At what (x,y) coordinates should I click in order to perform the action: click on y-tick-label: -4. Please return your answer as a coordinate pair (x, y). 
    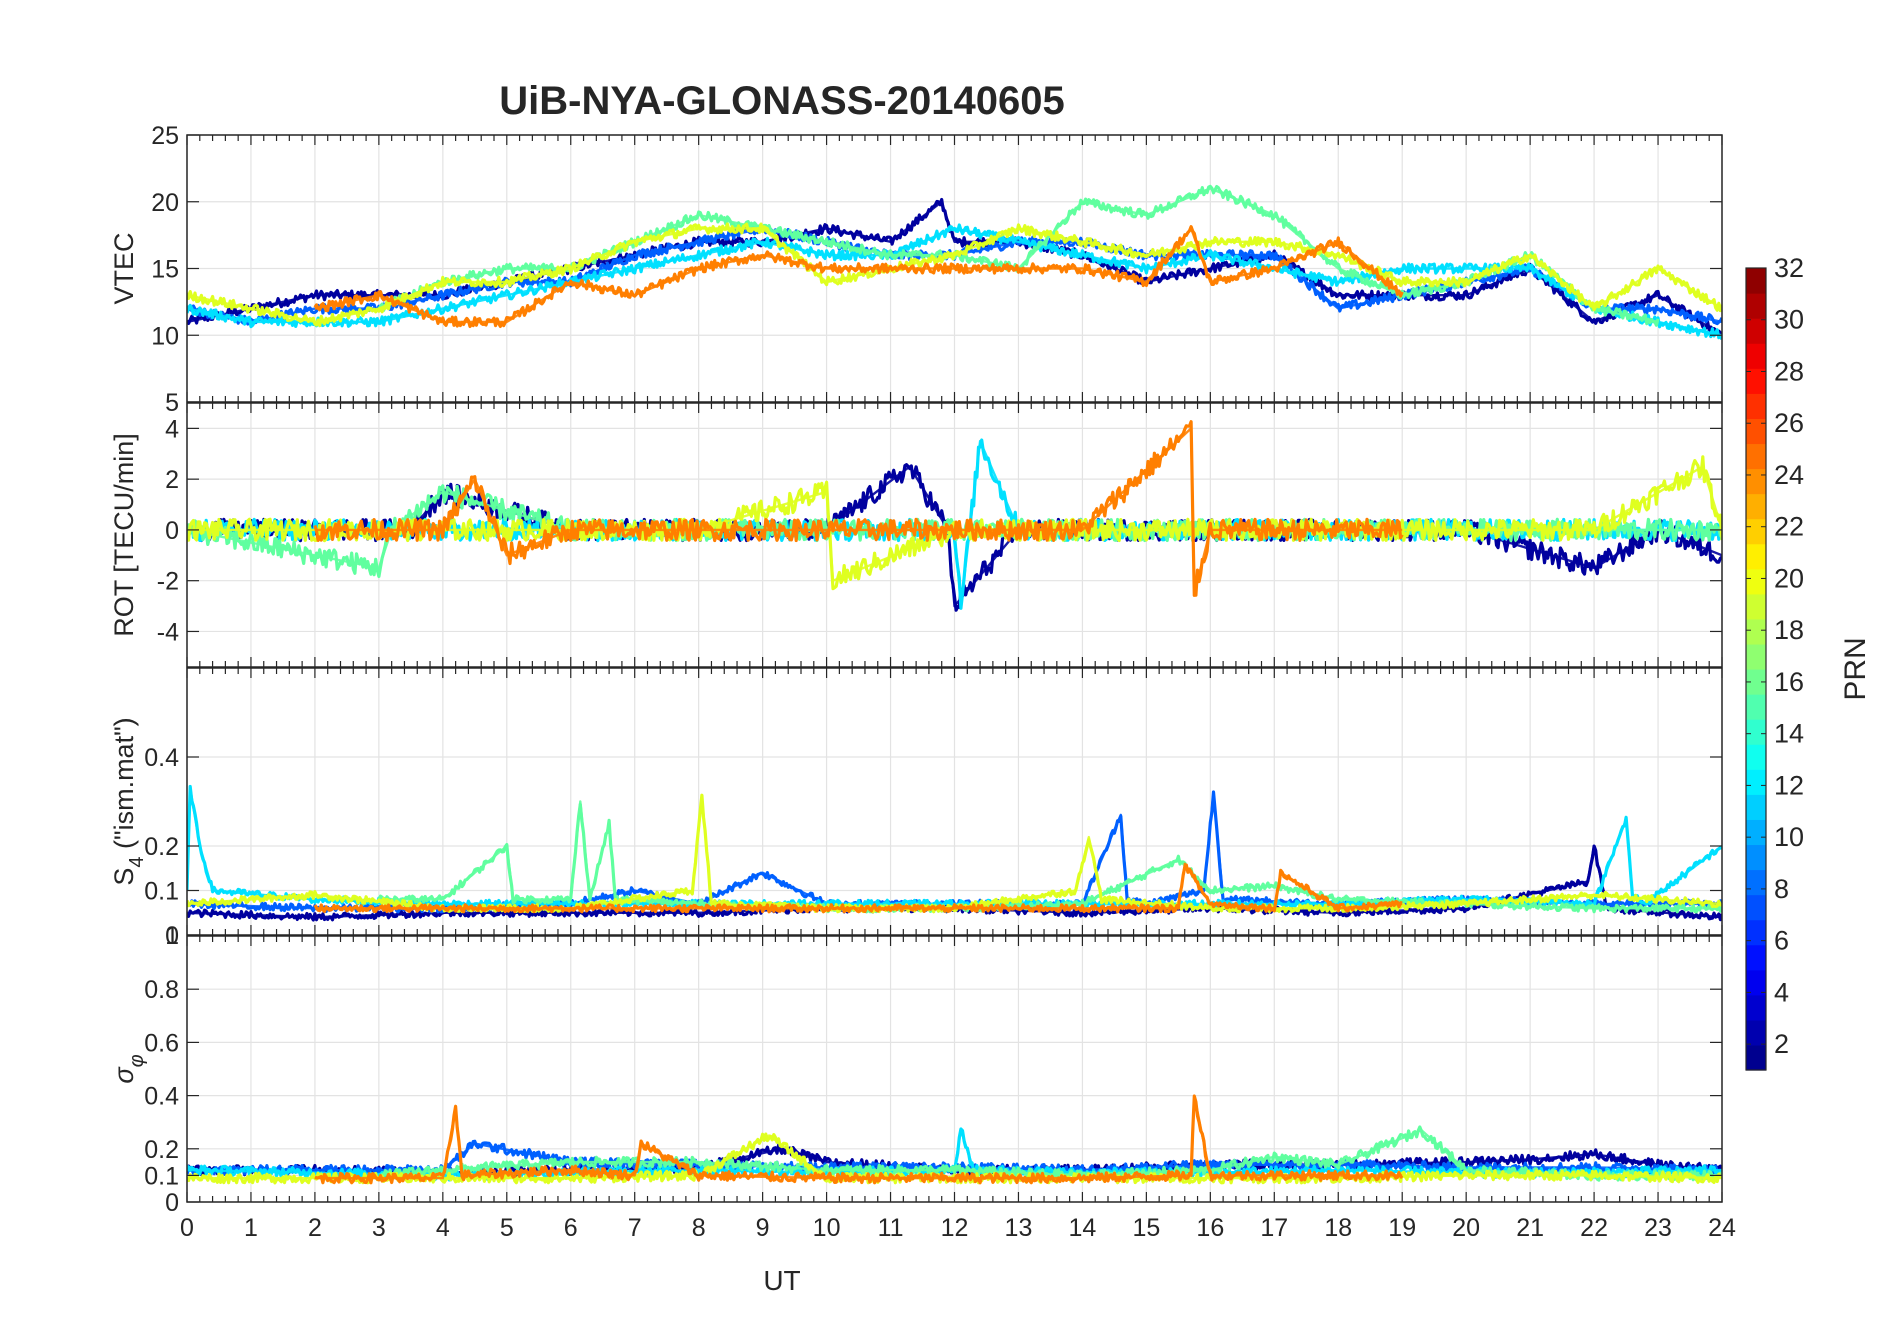
    Looking at the image, I should click on (168, 632).